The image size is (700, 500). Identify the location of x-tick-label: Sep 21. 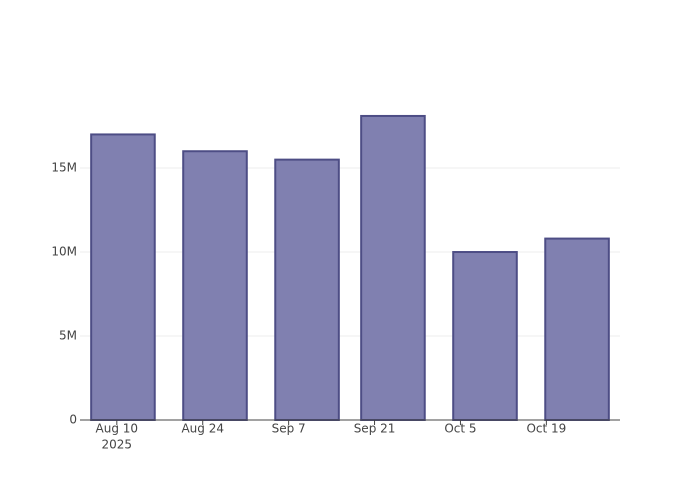
(375, 429).